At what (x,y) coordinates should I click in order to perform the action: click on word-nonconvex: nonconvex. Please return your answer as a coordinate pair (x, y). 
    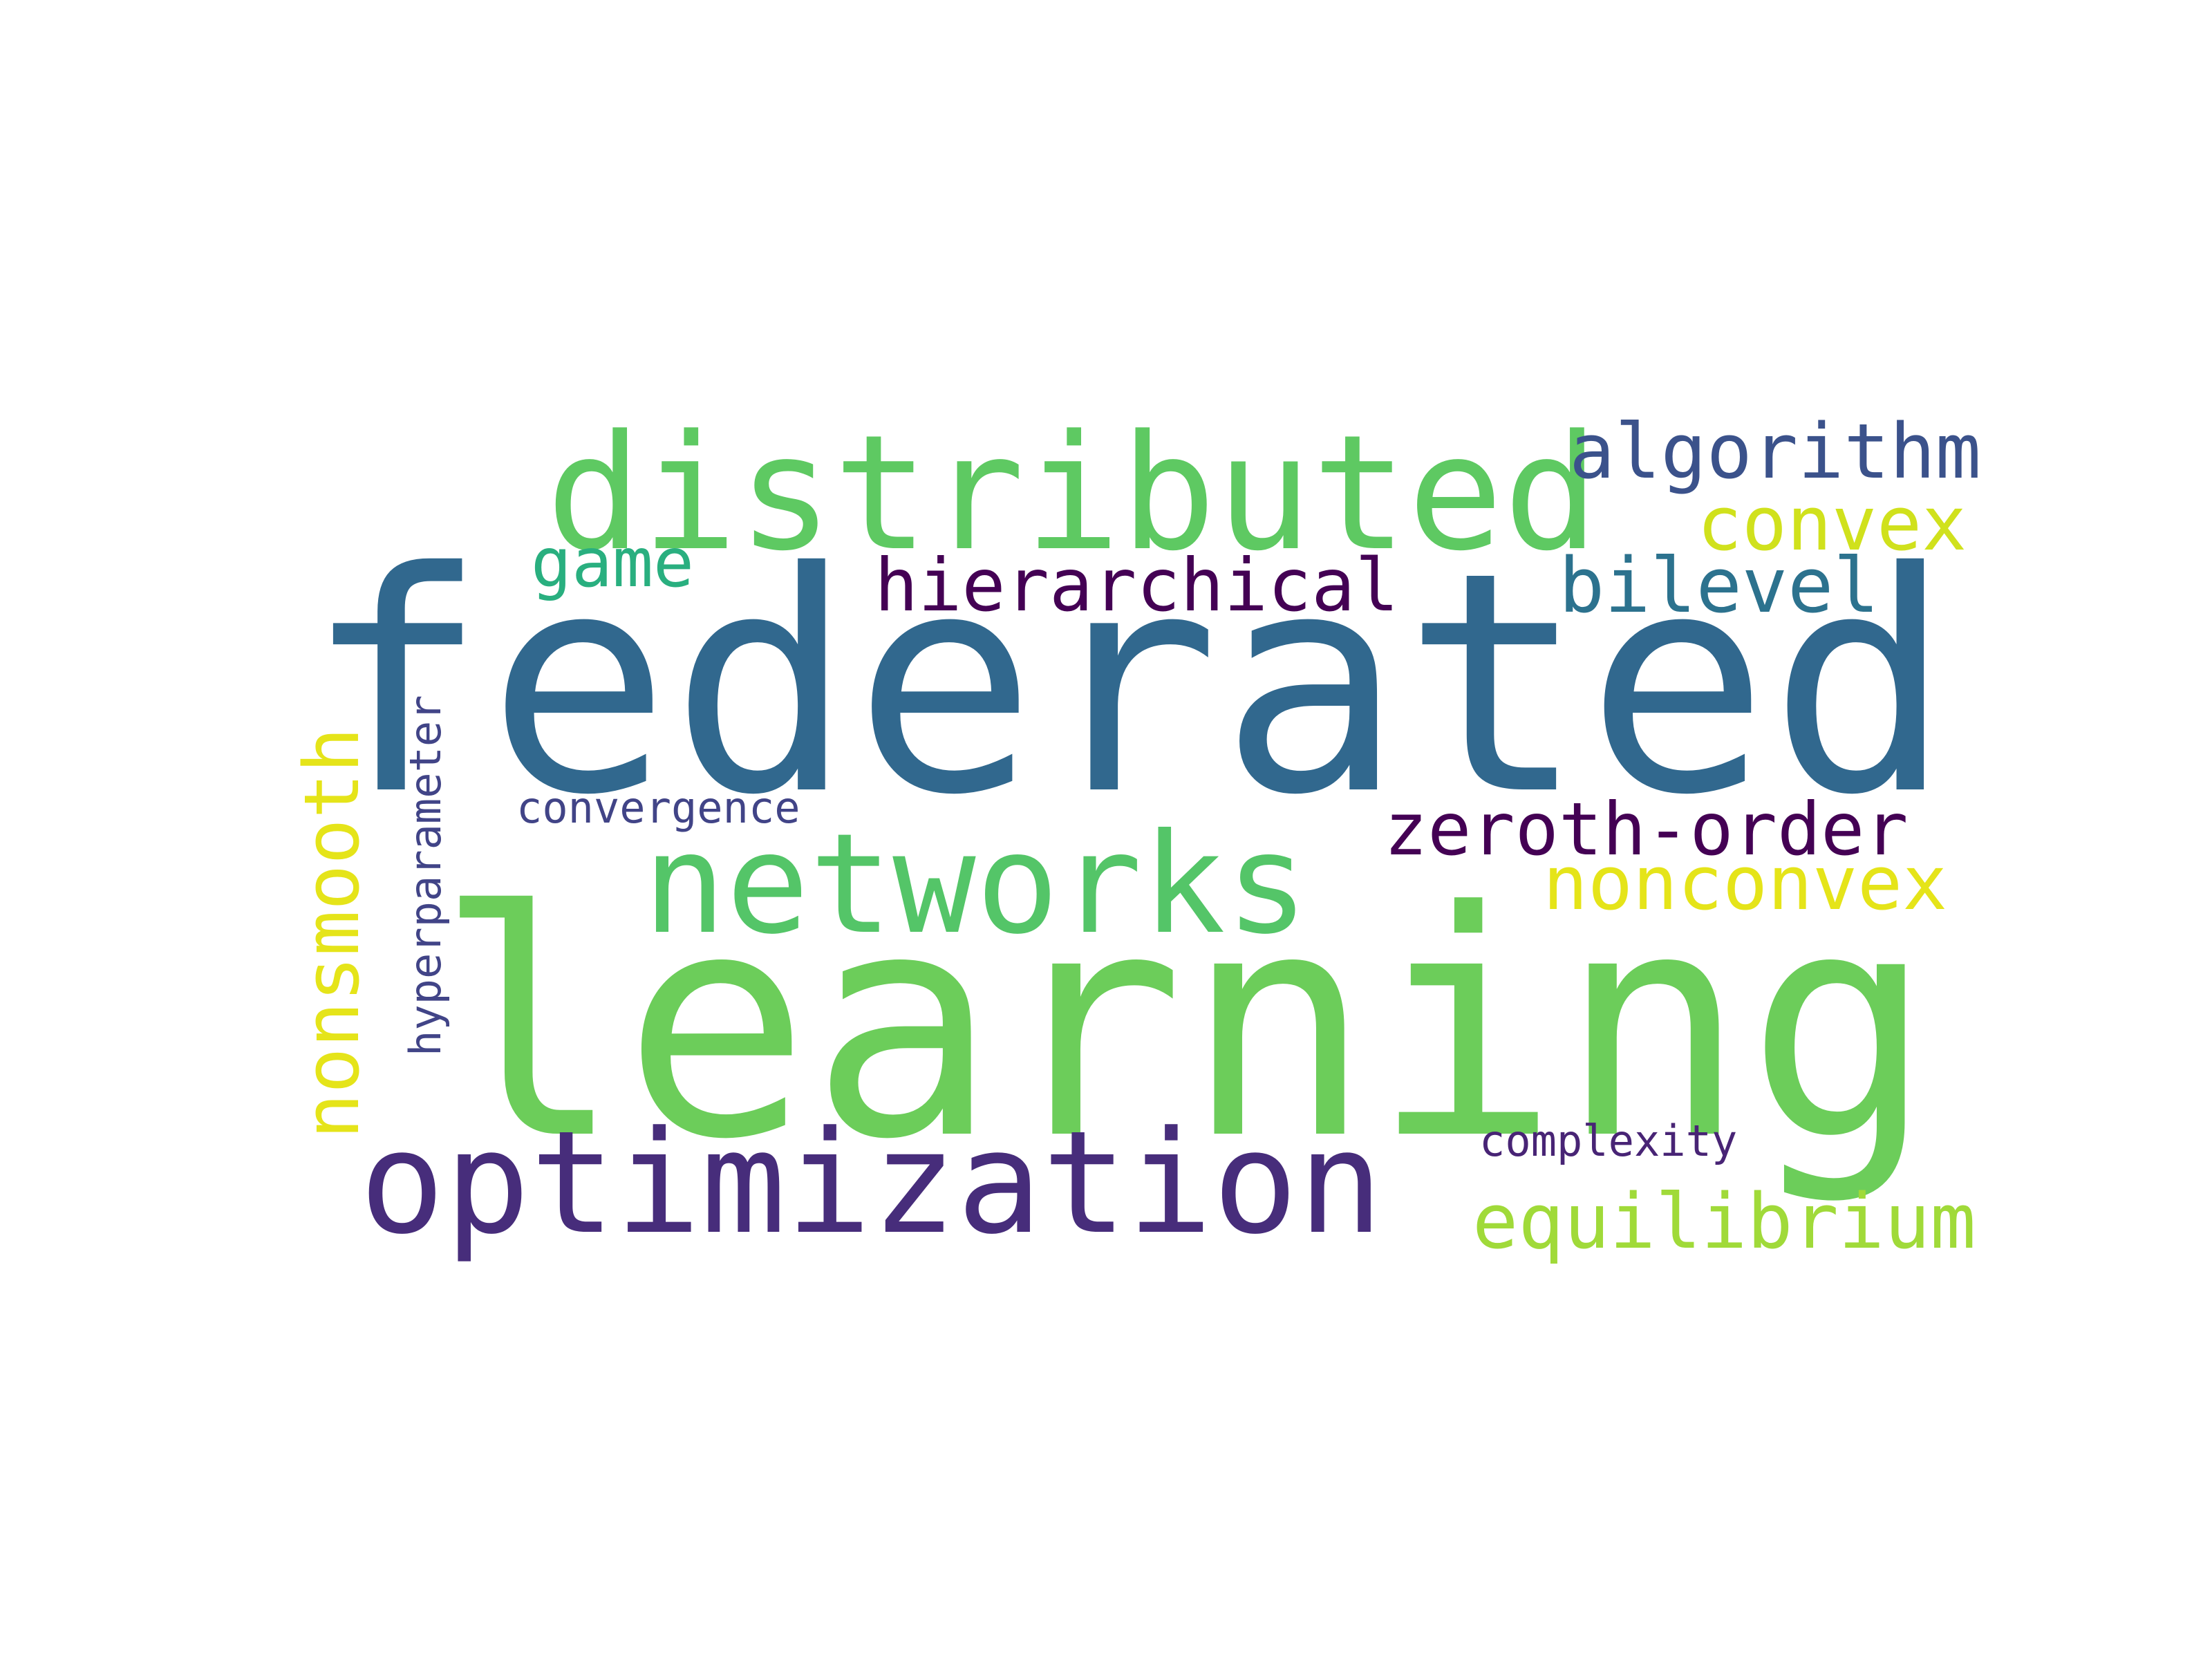
    Looking at the image, I should click on (1746, 884).